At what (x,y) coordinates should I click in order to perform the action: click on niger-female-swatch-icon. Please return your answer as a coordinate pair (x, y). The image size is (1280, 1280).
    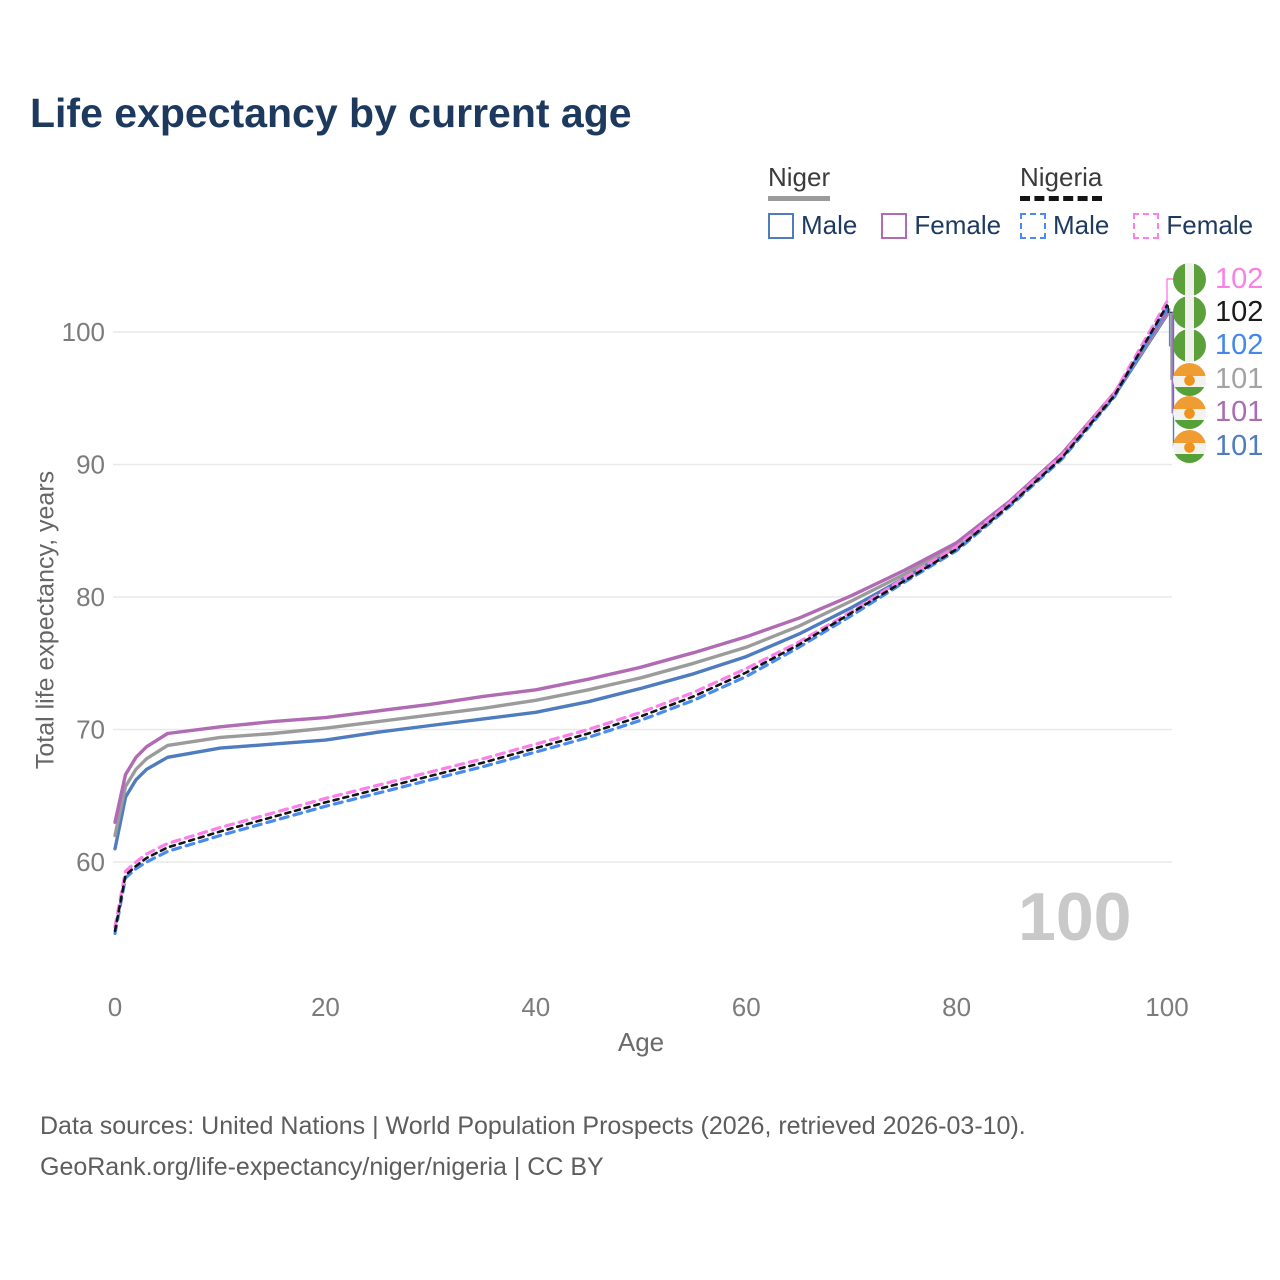
    Looking at the image, I should click on (894, 225).